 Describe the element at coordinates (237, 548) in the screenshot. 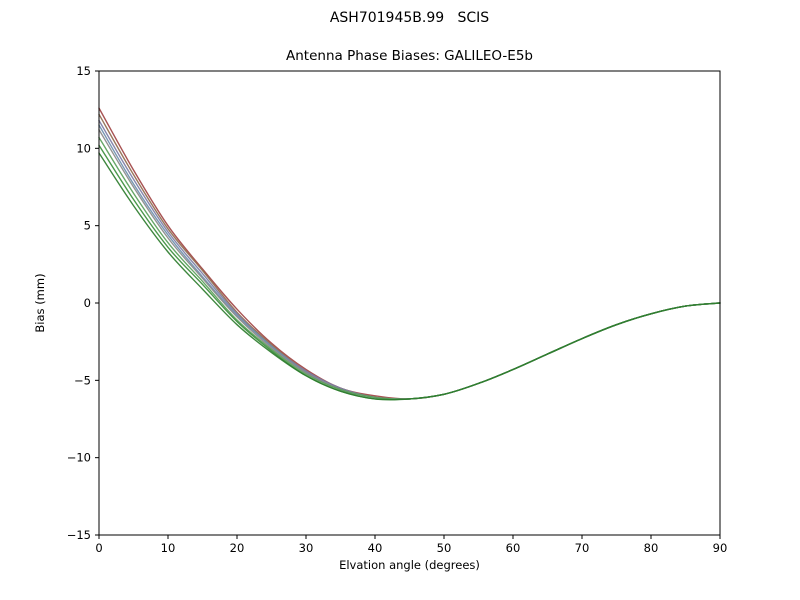

I see `x-tick-label: 20` at that location.